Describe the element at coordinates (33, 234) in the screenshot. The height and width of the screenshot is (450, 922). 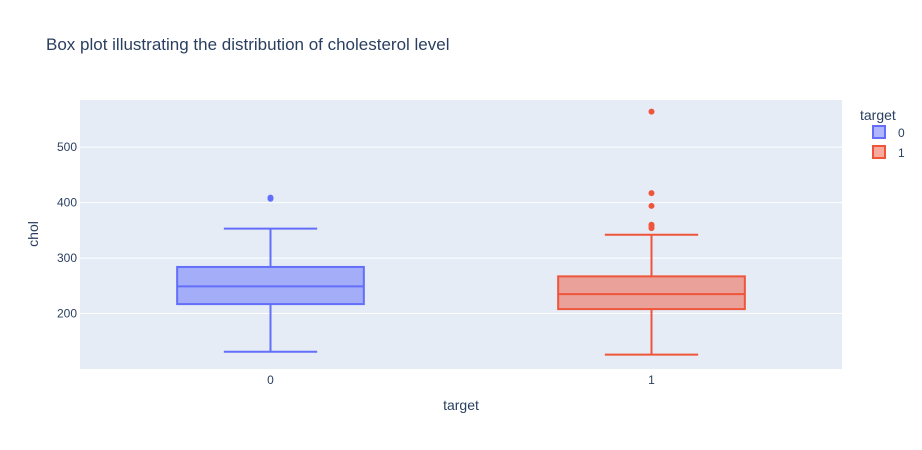
I see `y-axis-label: chol` at that location.